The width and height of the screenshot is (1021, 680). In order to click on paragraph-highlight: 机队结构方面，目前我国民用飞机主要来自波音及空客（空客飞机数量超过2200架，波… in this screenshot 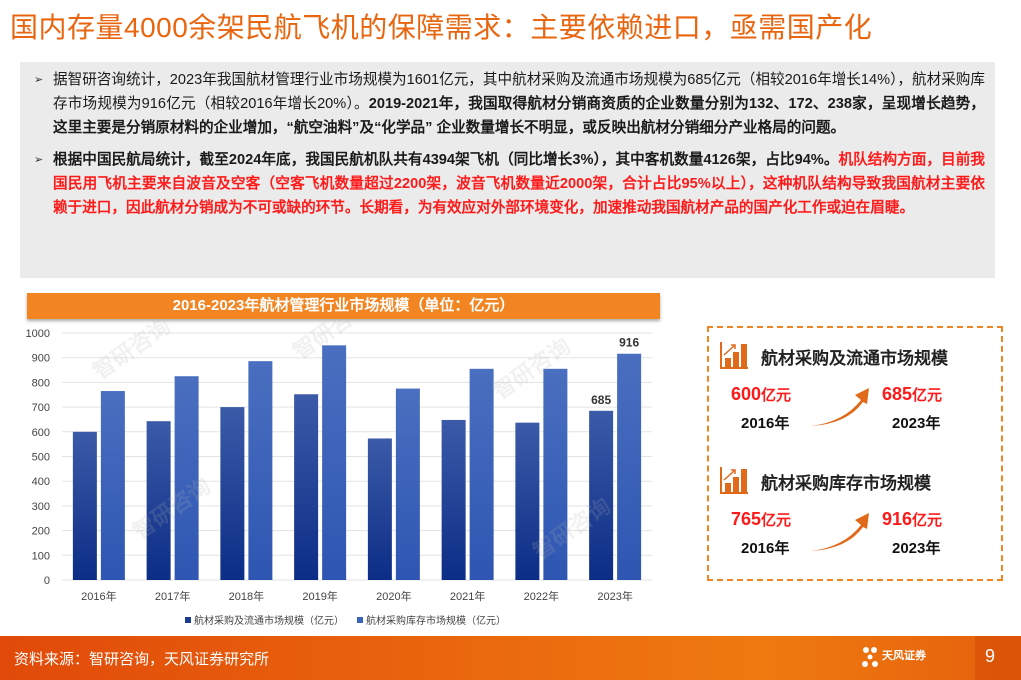, I will do `click(519, 184)`.